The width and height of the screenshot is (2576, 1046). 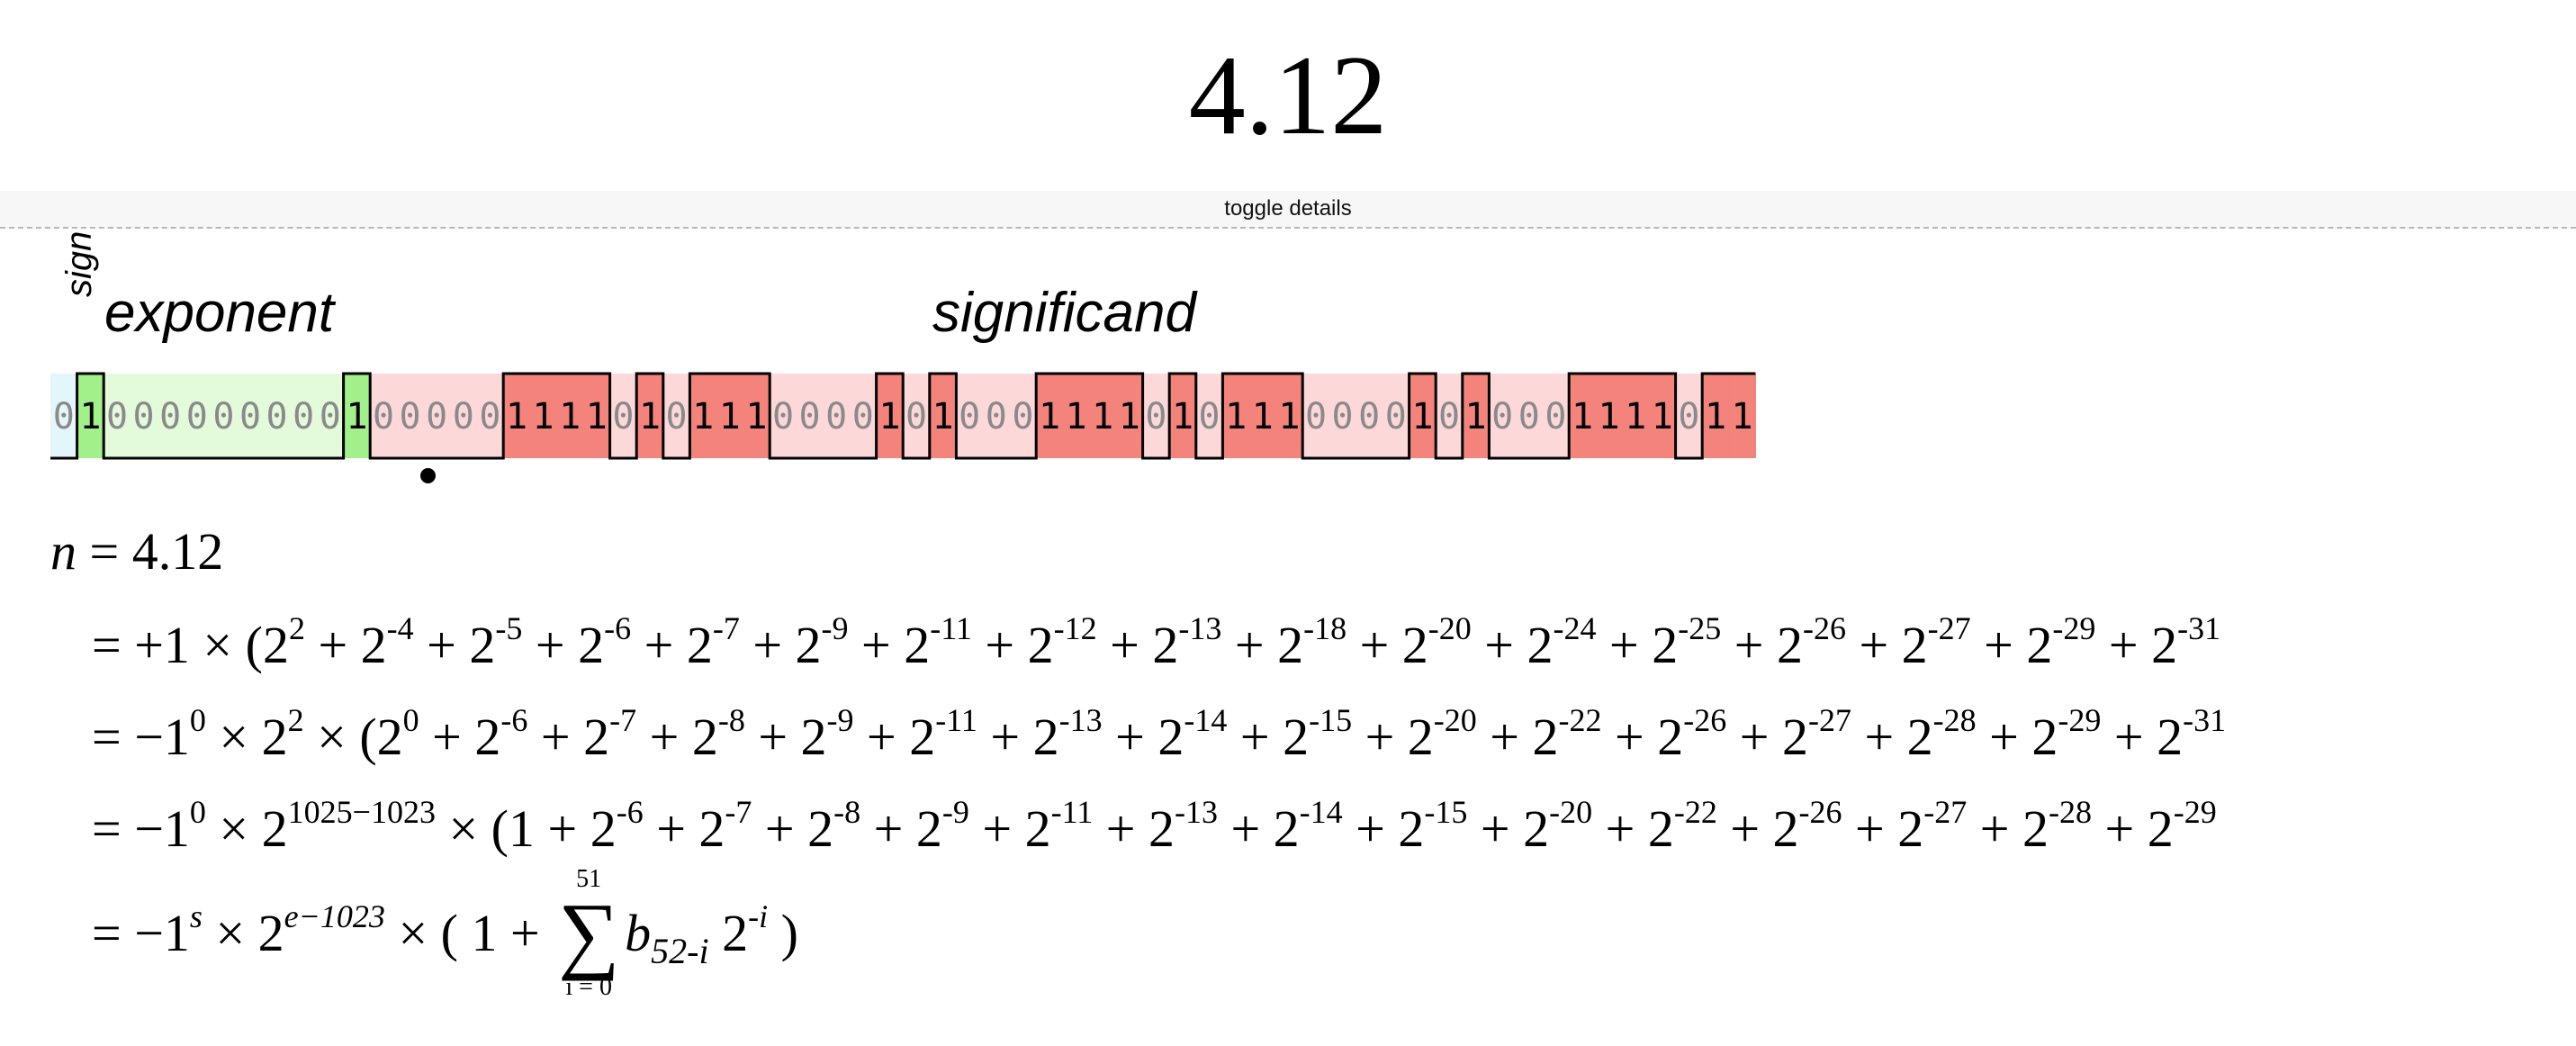 I want to click on equation-term: + 2-31, so click(x=2158, y=642).